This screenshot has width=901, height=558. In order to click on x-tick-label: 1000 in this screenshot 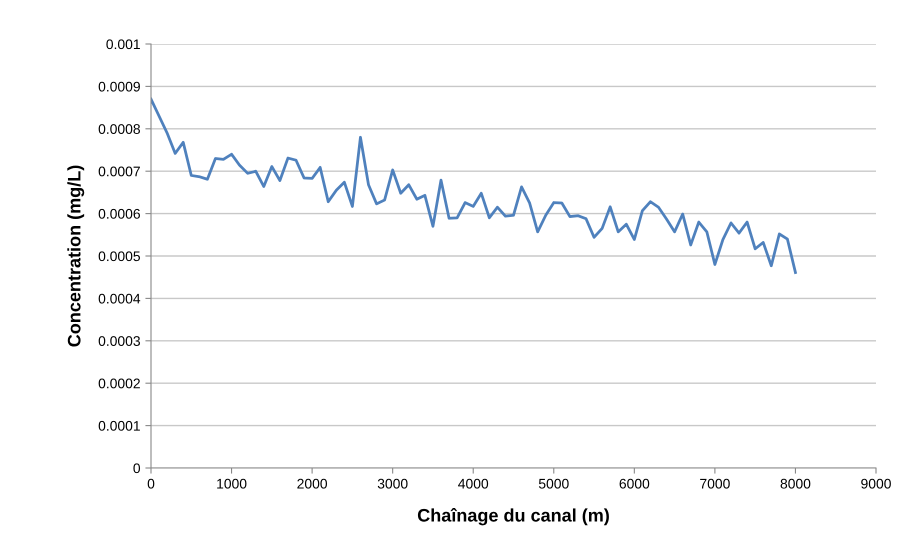, I will do `click(231, 483)`.